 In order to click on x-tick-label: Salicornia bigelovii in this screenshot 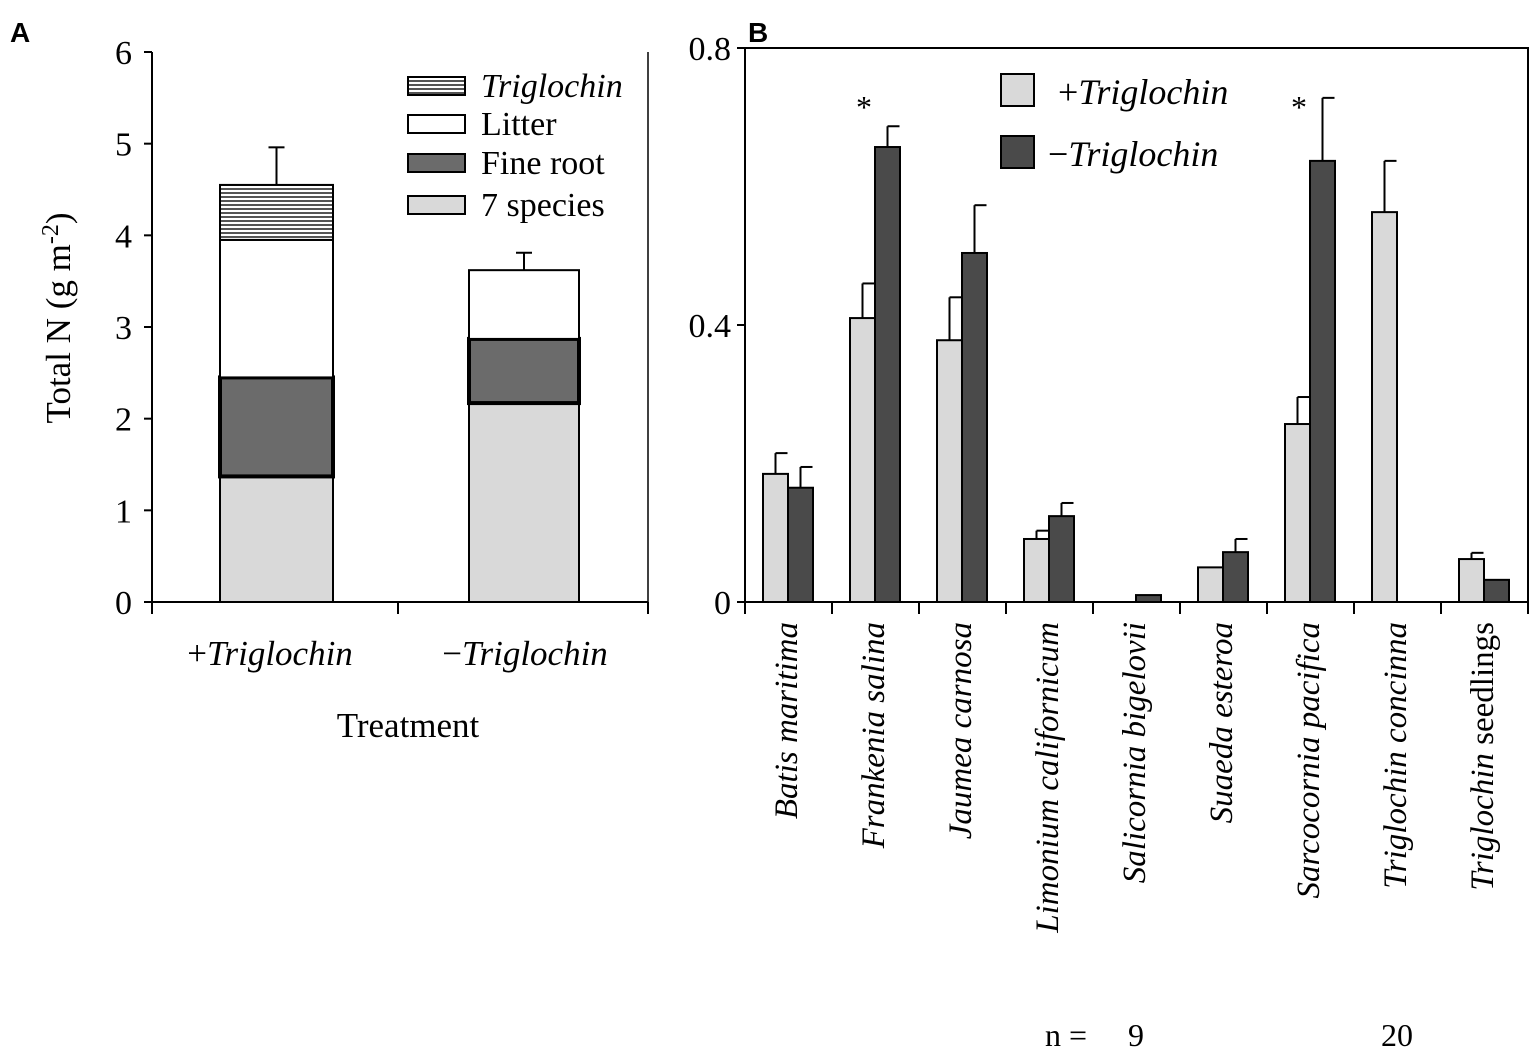, I will do `click(1135, 752)`.